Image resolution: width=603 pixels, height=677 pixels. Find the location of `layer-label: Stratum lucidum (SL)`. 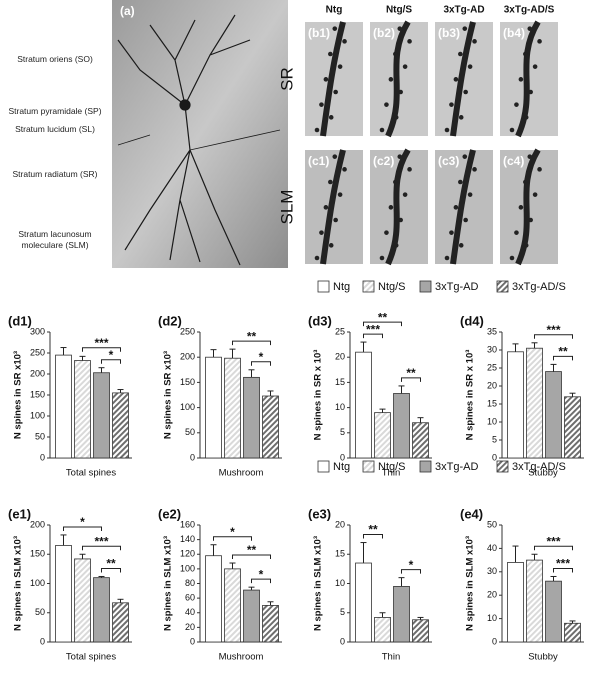

layer-label: Stratum lucidum (SL) is located at coordinates (55, 129).